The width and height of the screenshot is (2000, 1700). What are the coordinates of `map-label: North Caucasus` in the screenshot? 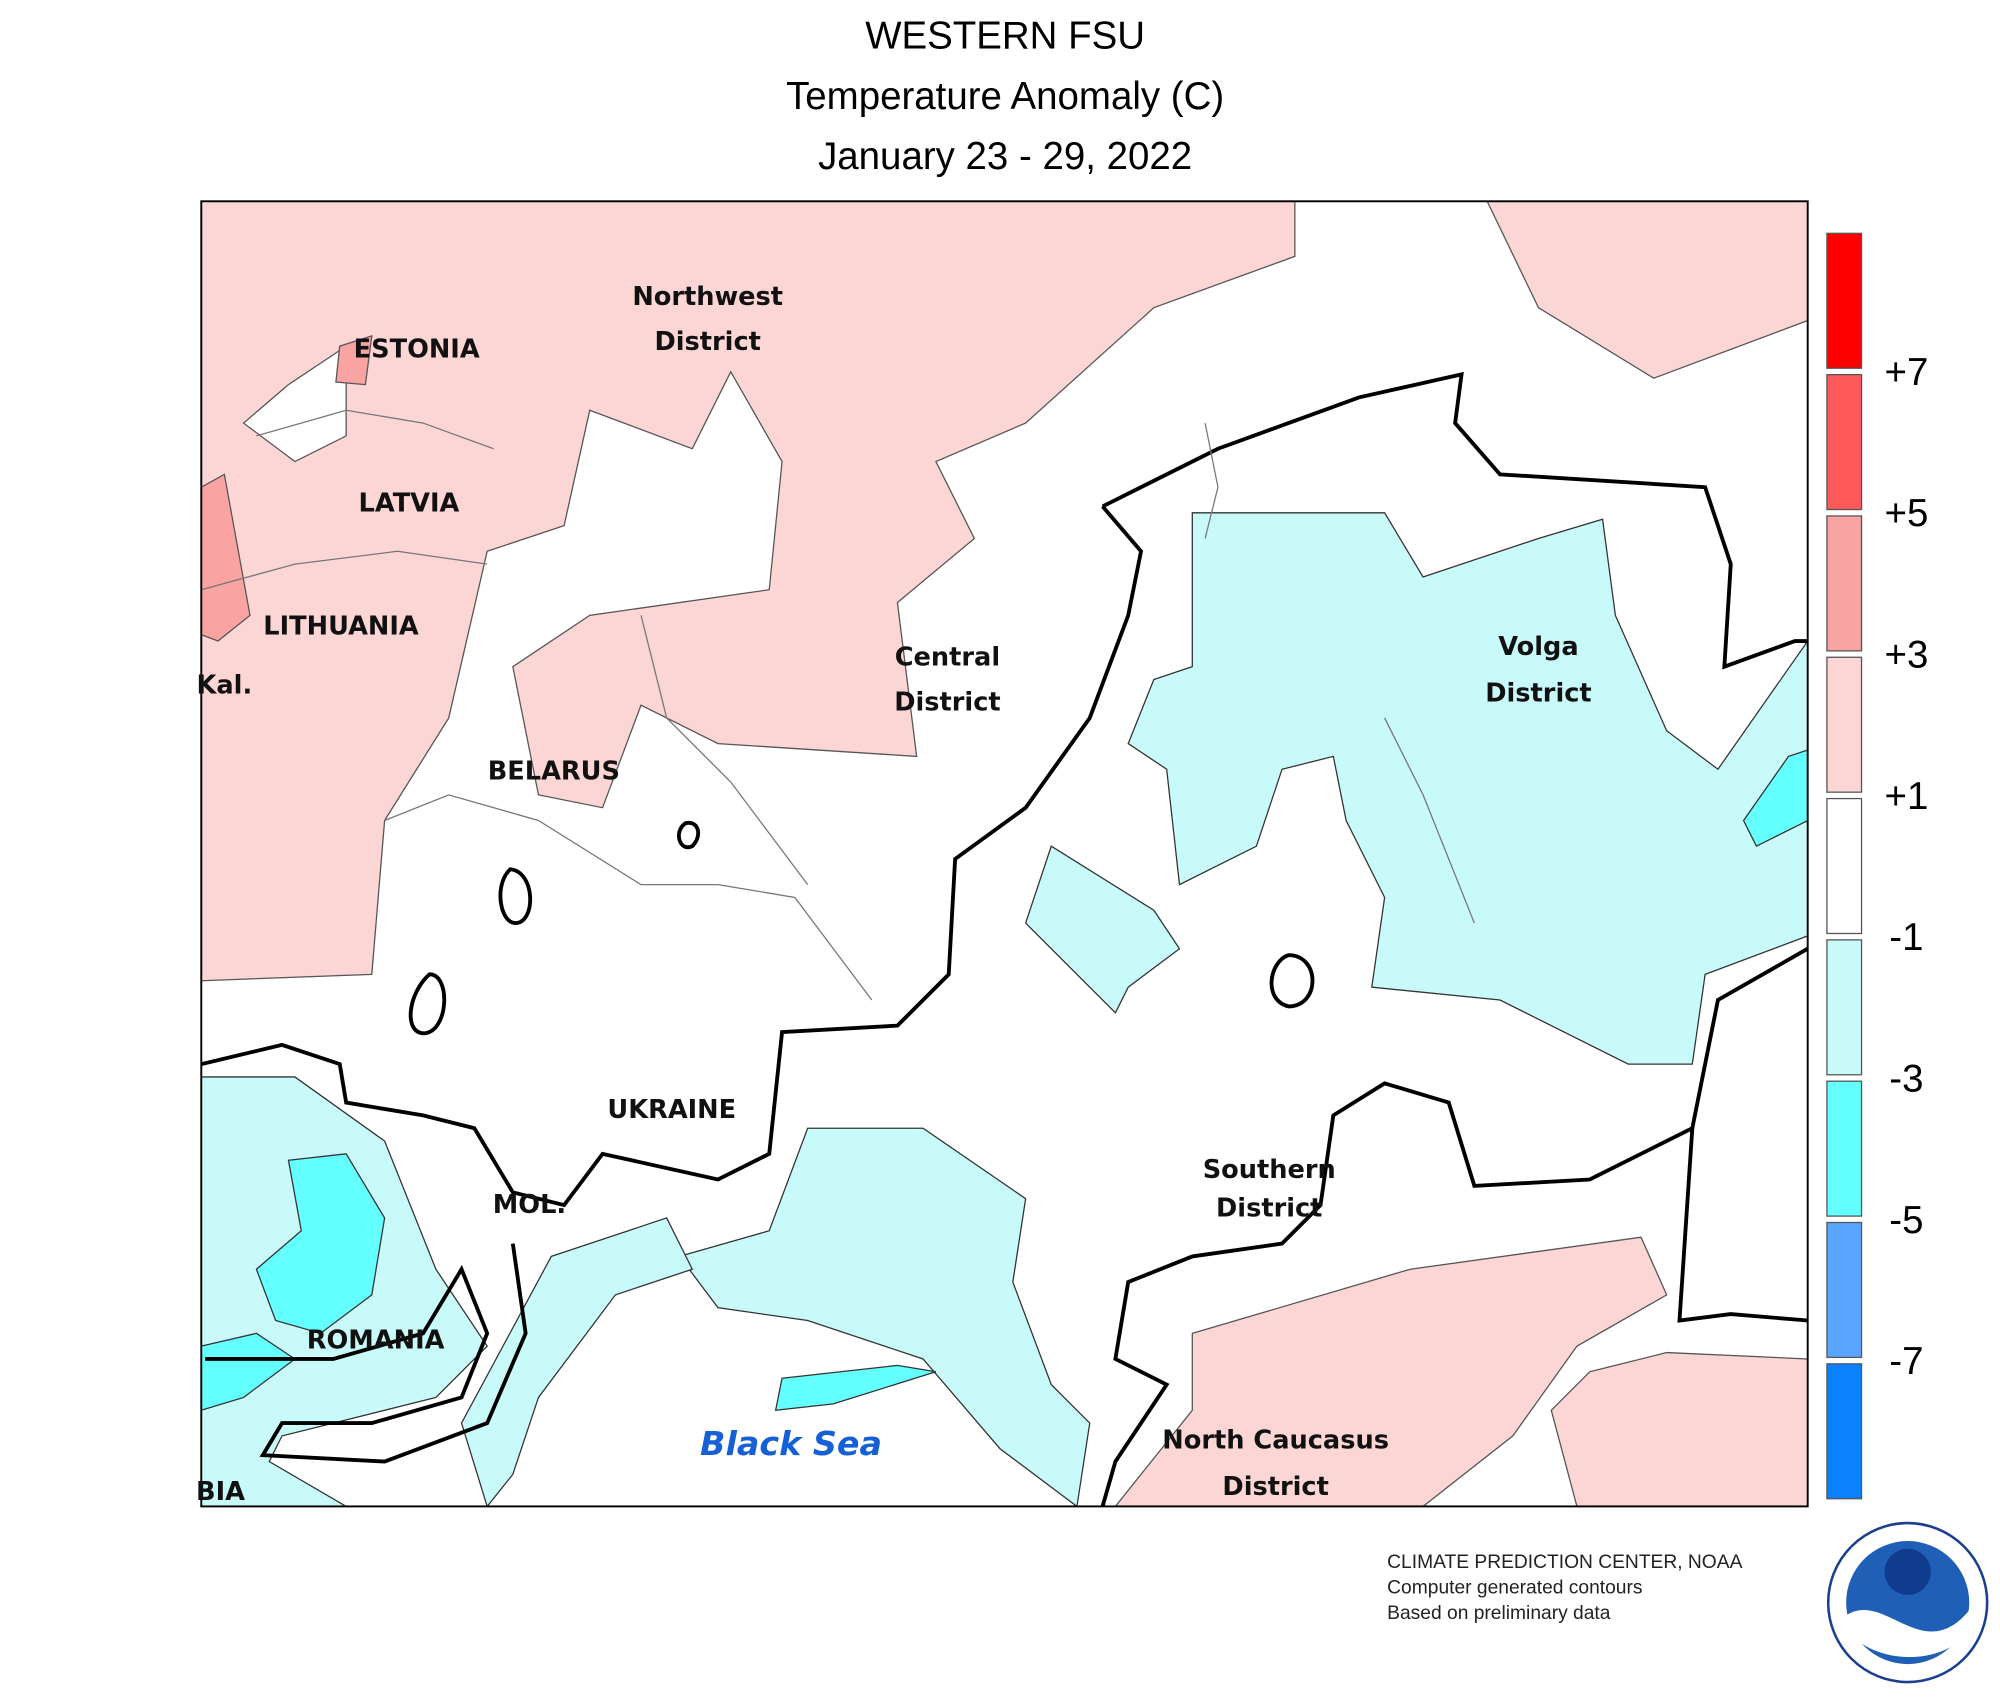 It's located at (1275, 1441).